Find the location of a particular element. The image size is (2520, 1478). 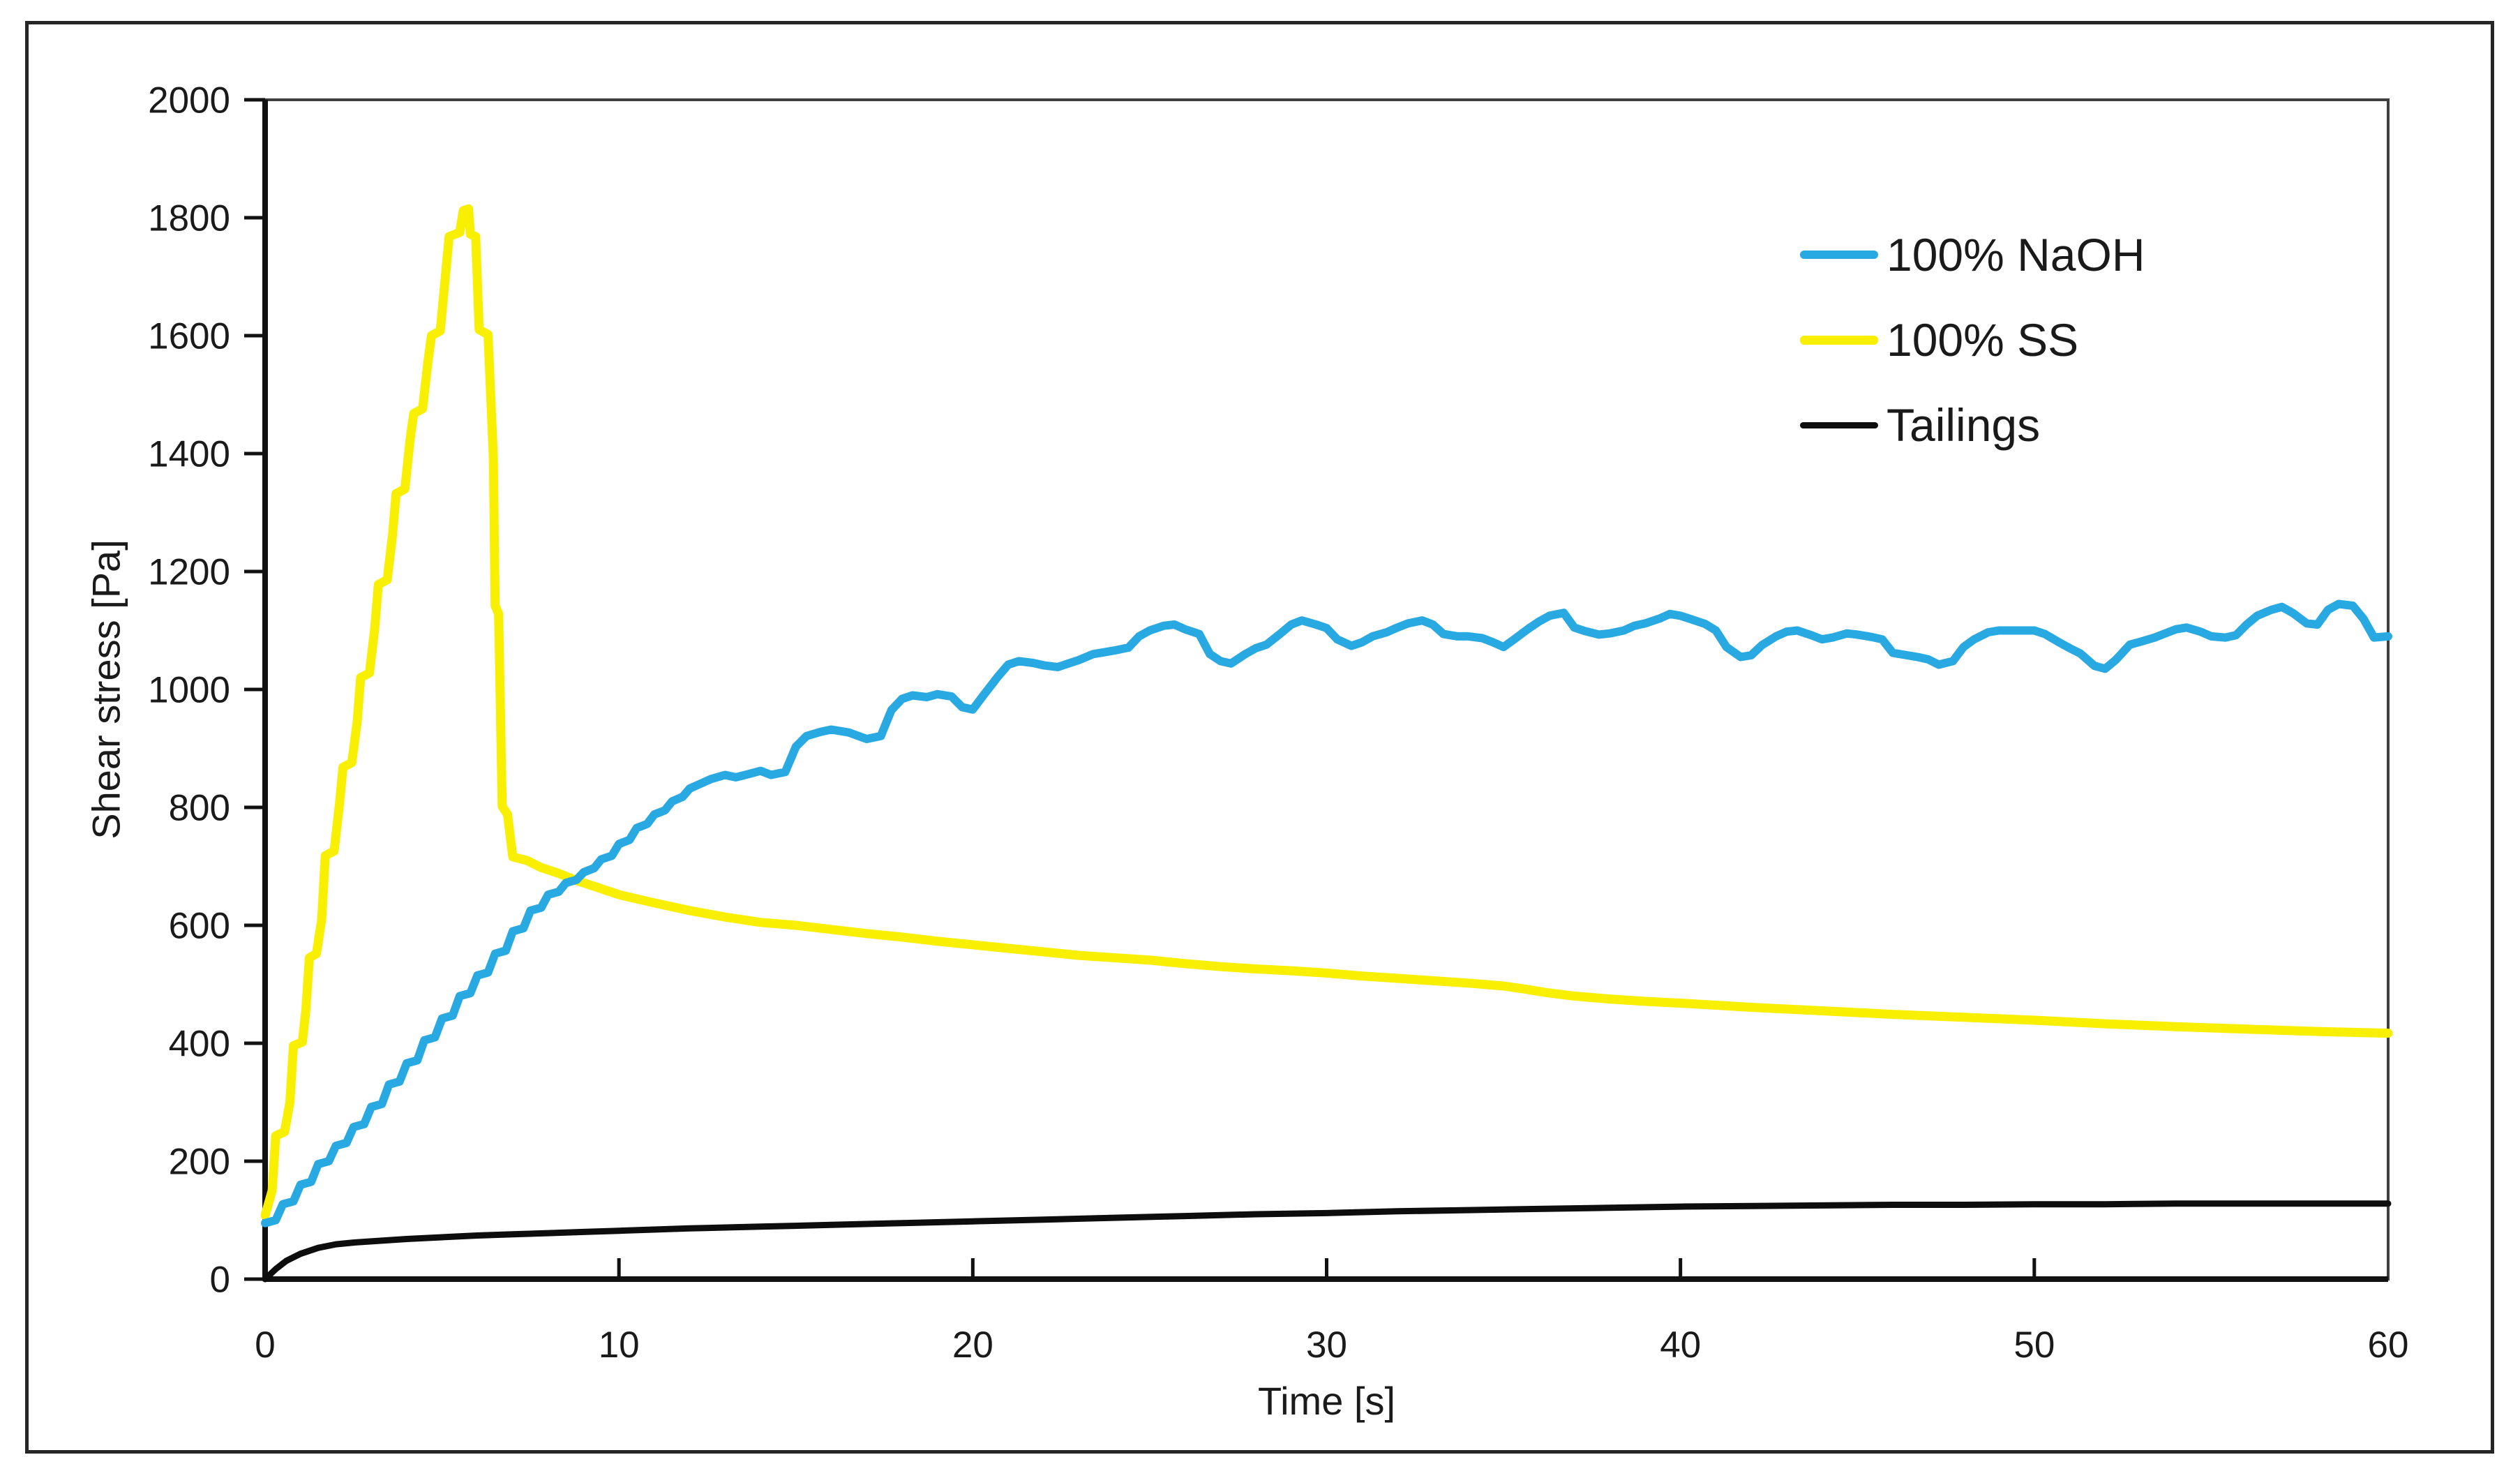

x-tick-label: 20 is located at coordinates (973, 1345).